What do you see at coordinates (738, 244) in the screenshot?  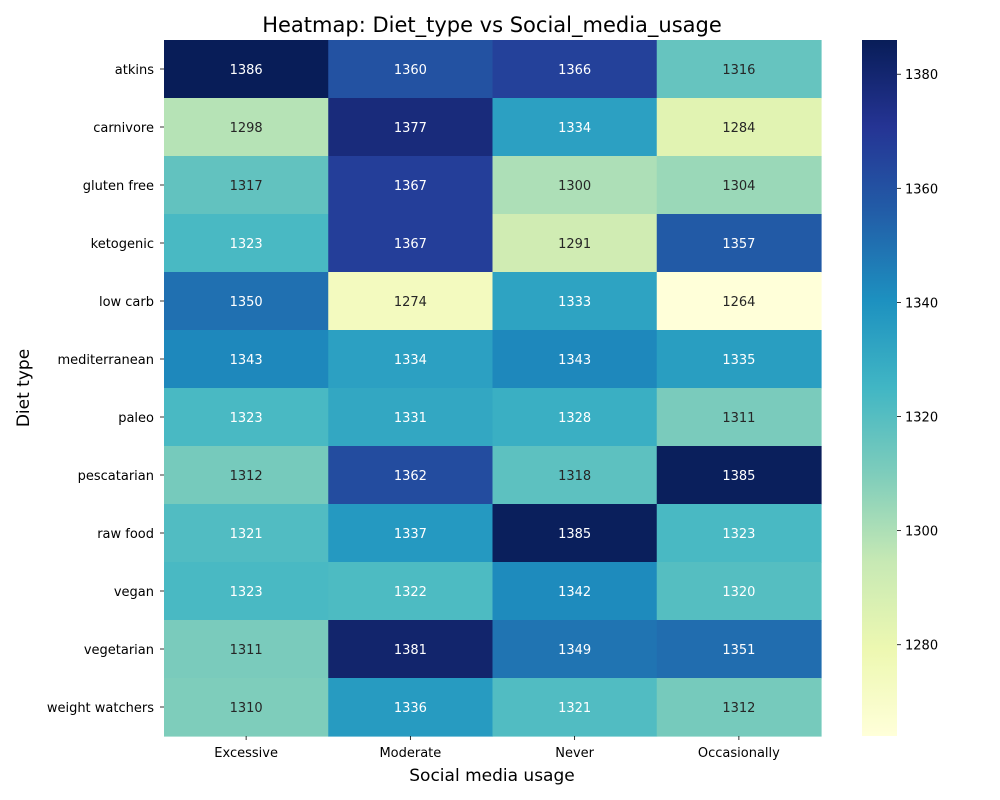 I see `cell-value-label: 1357` at bounding box center [738, 244].